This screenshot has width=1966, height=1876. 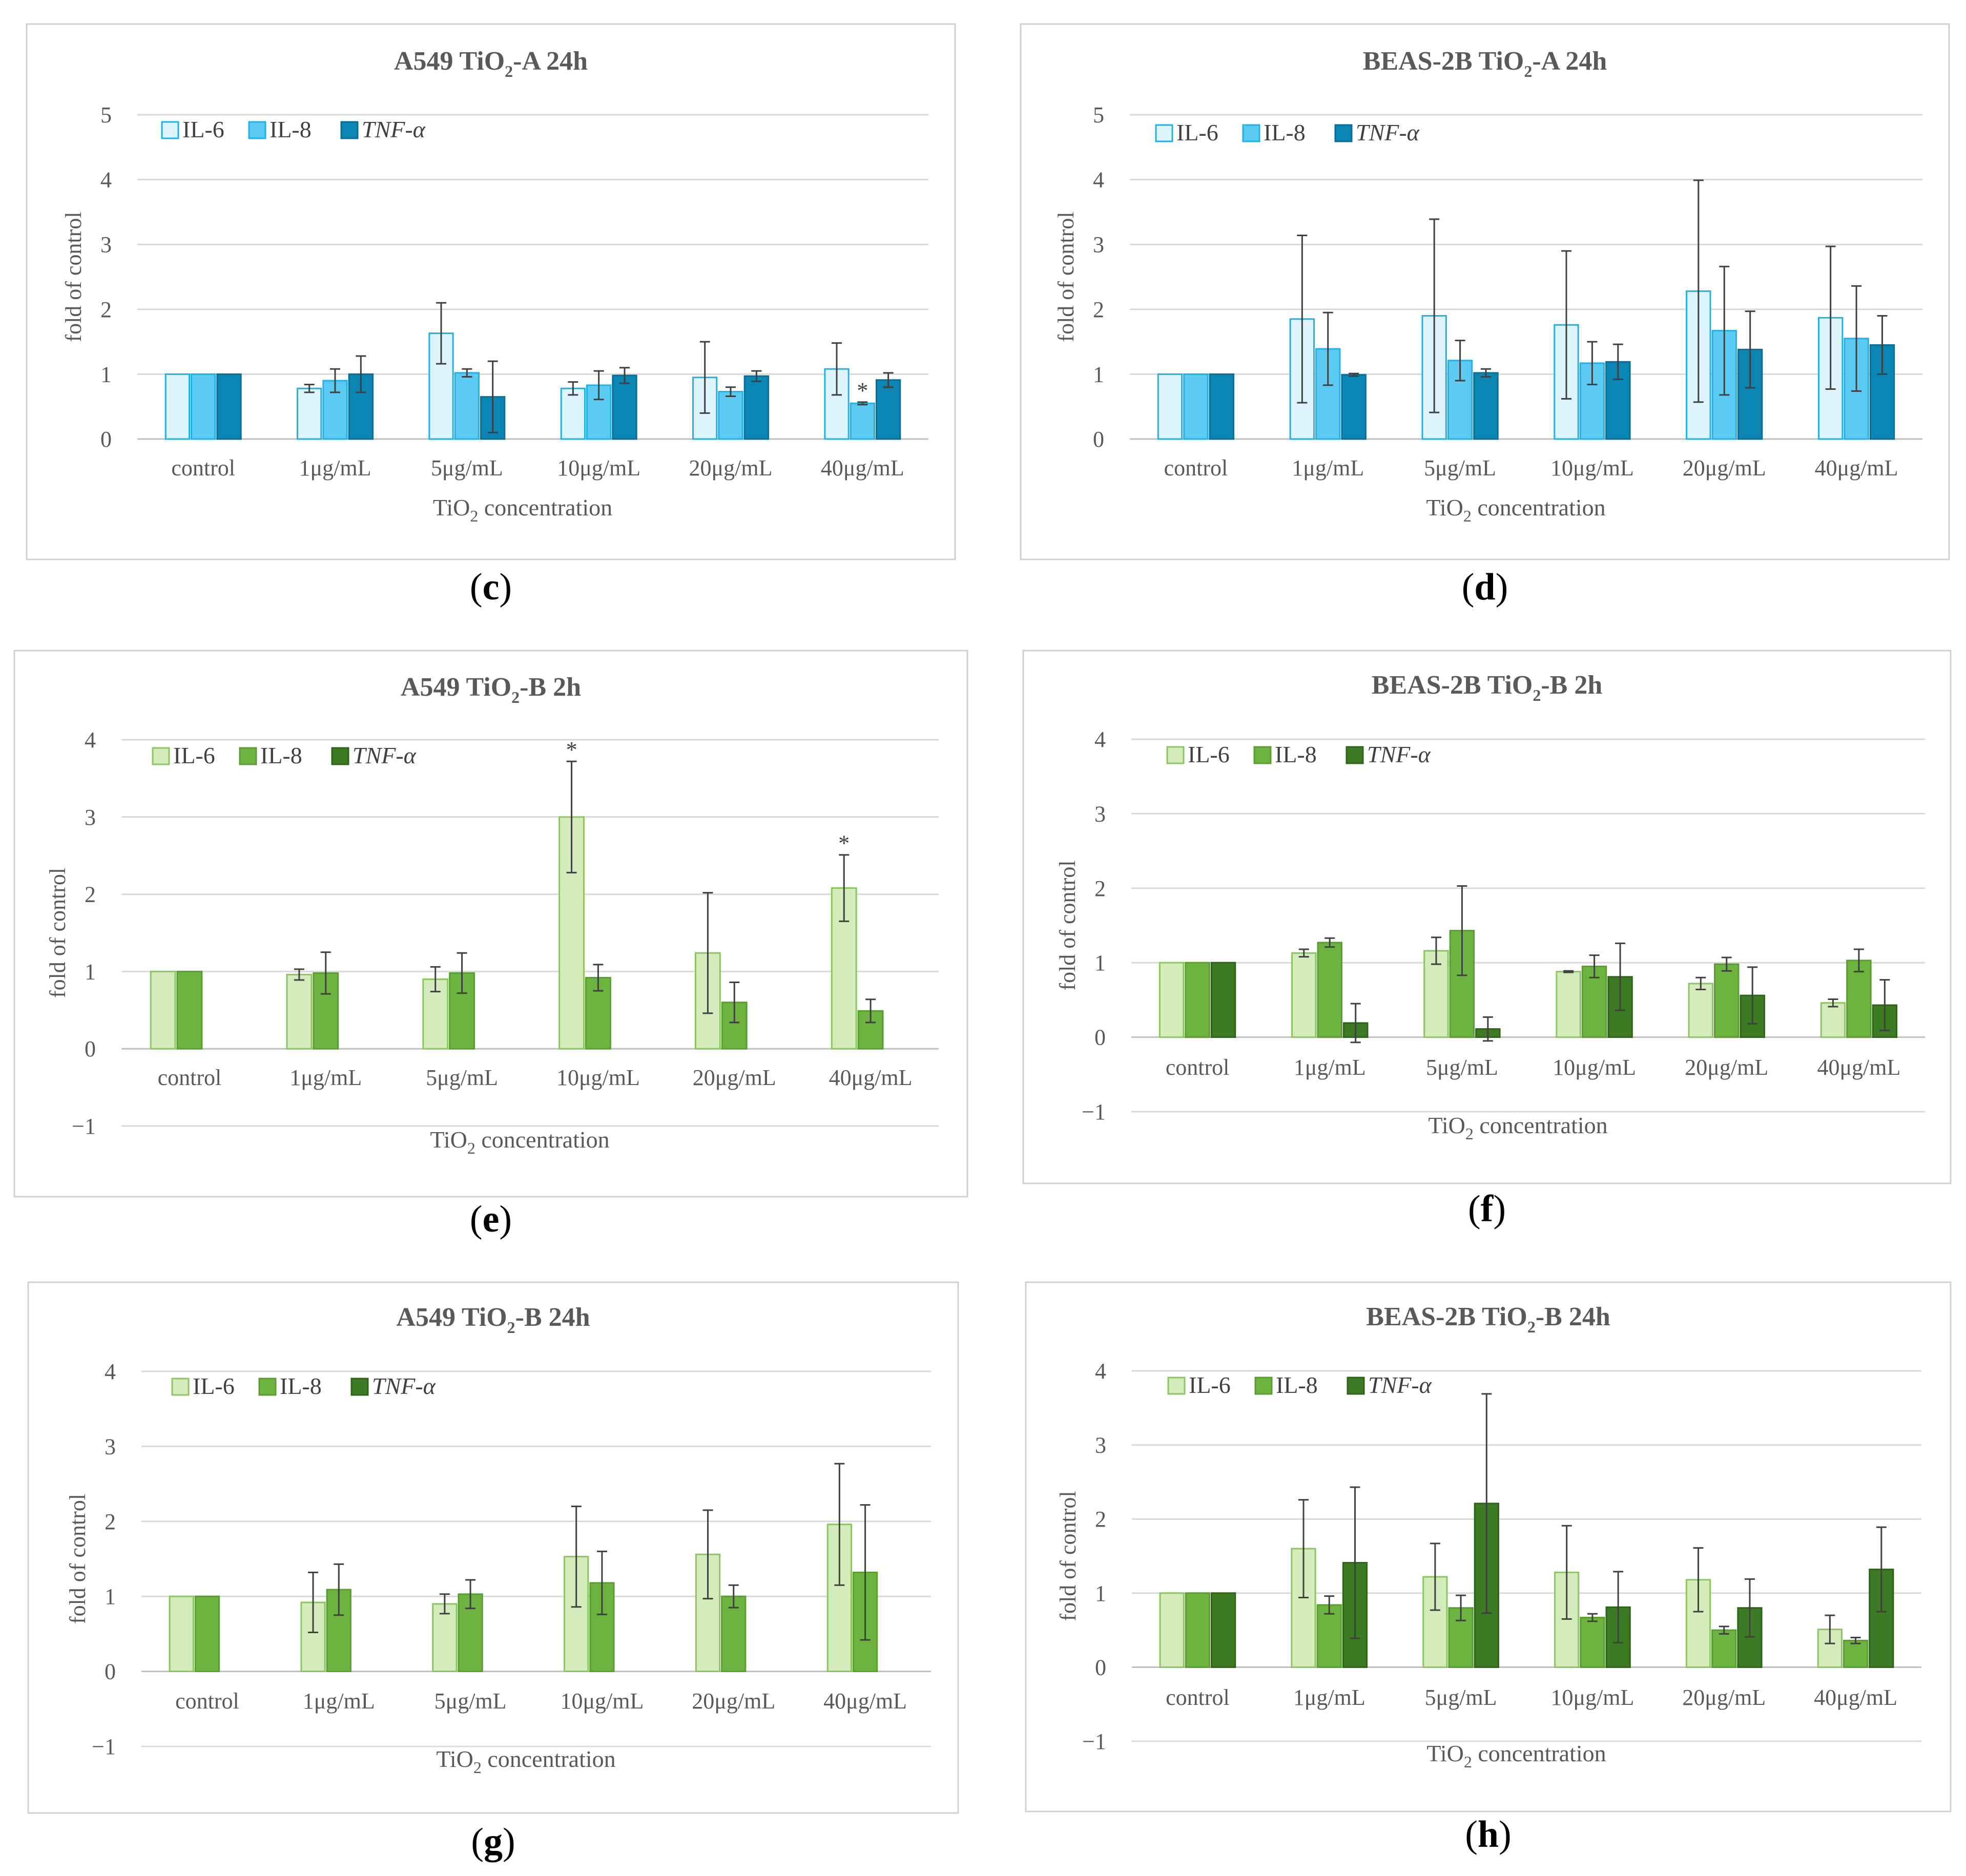 I want to click on panel-caption: (e), so click(x=491, y=1219).